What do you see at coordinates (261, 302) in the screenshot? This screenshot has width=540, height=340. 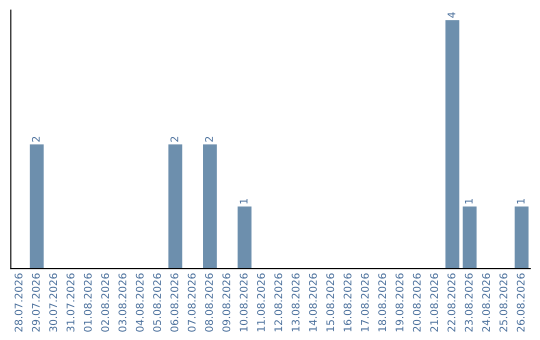 I see `x-tick-label: 11.08.2026` at bounding box center [261, 302].